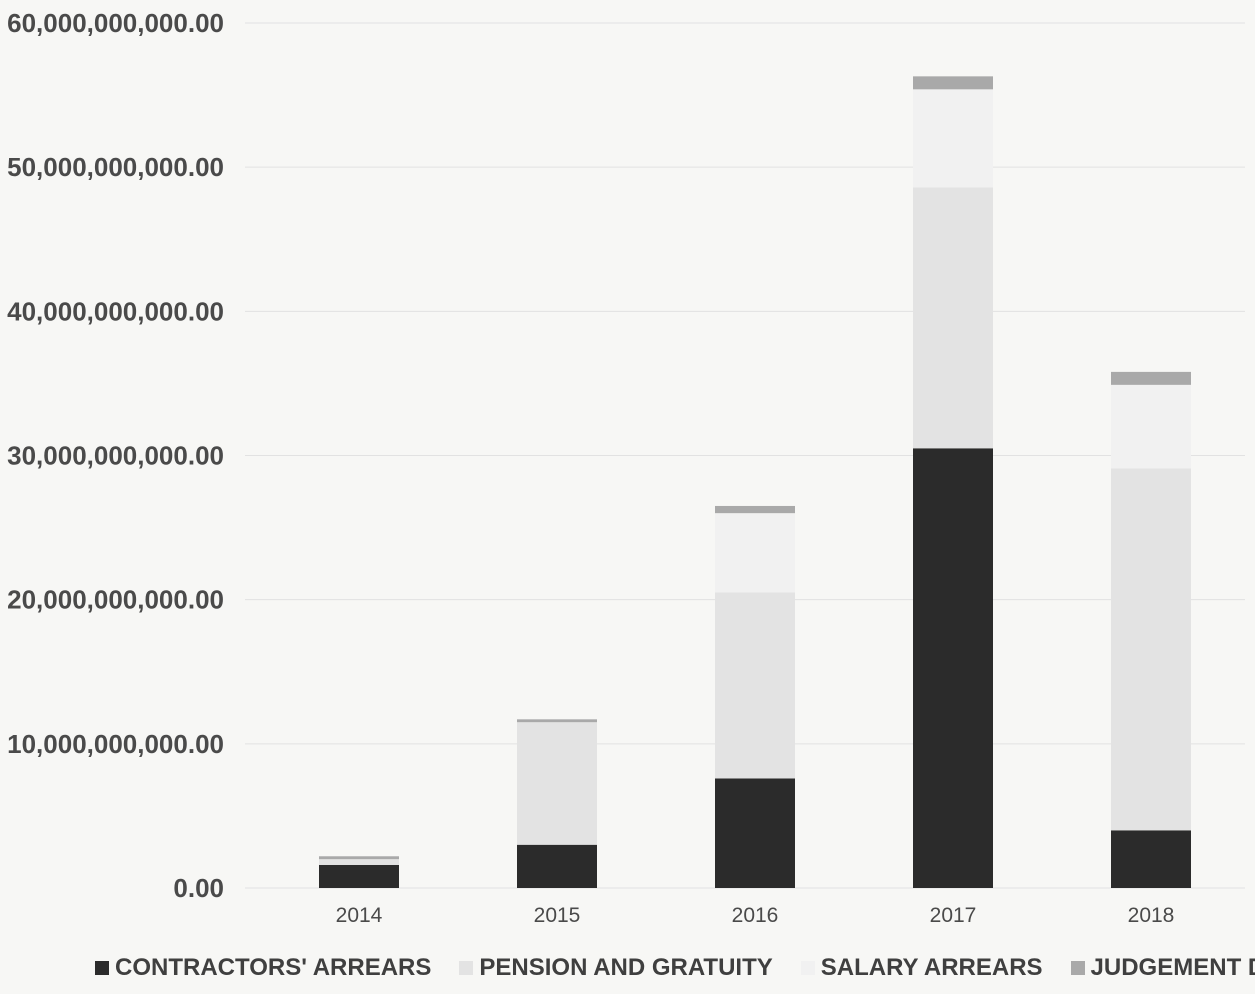 Image resolution: width=1255 pixels, height=994 pixels. I want to click on y-tick-label: 60,000,000,000.00, so click(115, 23).